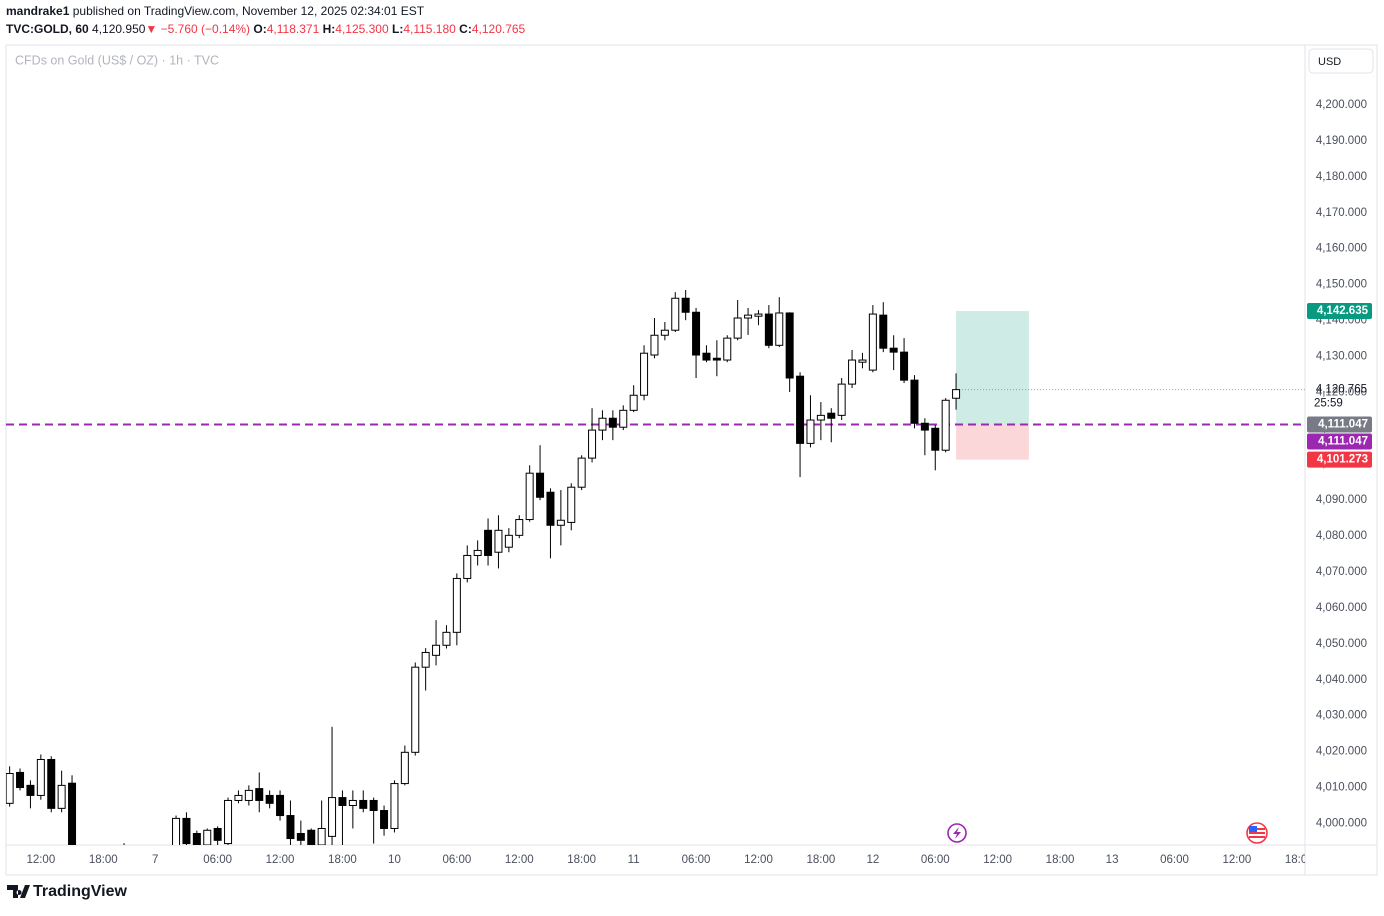 This screenshot has height=916, width=1384. I want to click on y-tick-label: 4,000.000, so click(1341, 823).